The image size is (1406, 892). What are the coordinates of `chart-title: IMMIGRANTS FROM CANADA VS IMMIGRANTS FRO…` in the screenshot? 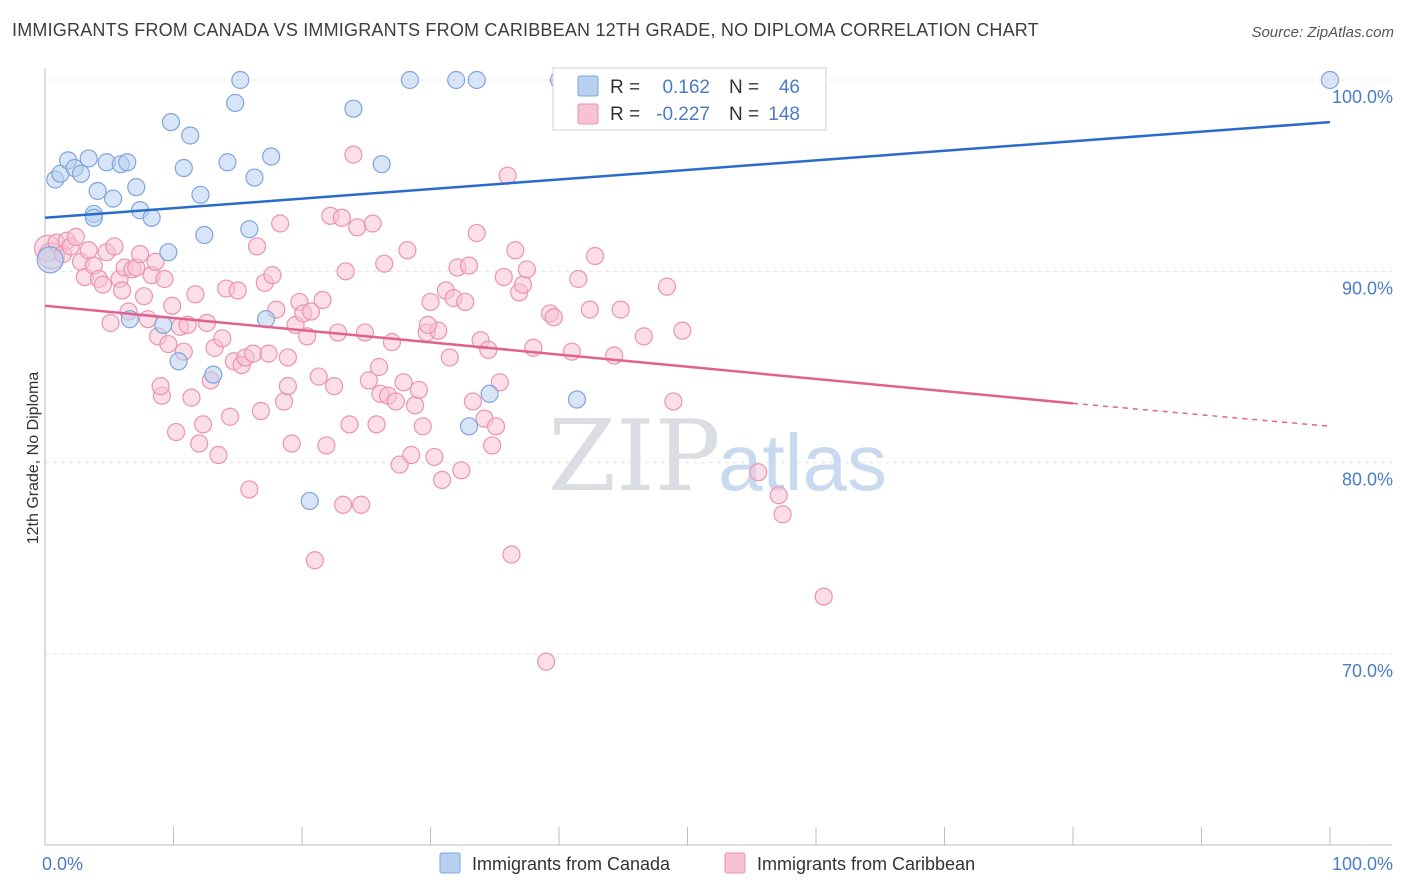 It's located at (525, 30).